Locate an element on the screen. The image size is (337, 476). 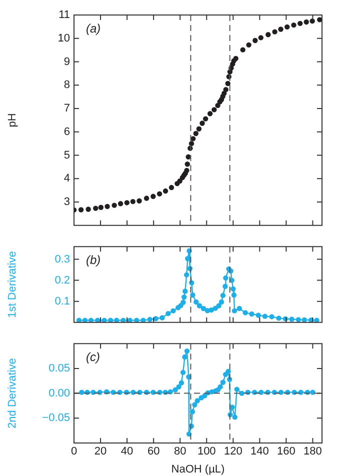
y-tick-label: 0.05 is located at coordinates (59, 368).